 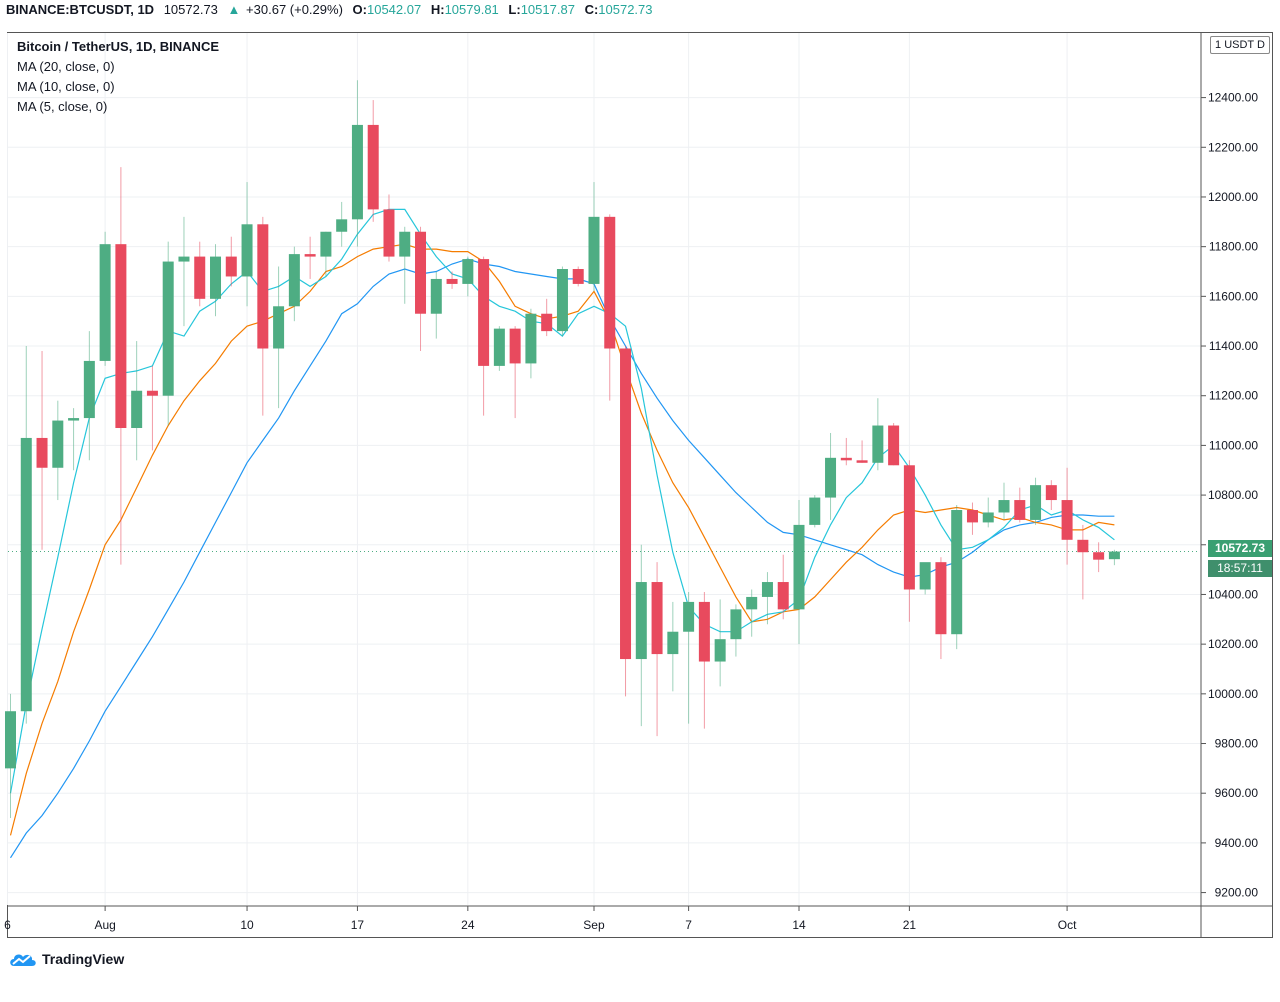 What do you see at coordinates (83, 959) in the screenshot?
I see `tradingview-label: TradingView` at bounding box center [83, 959].